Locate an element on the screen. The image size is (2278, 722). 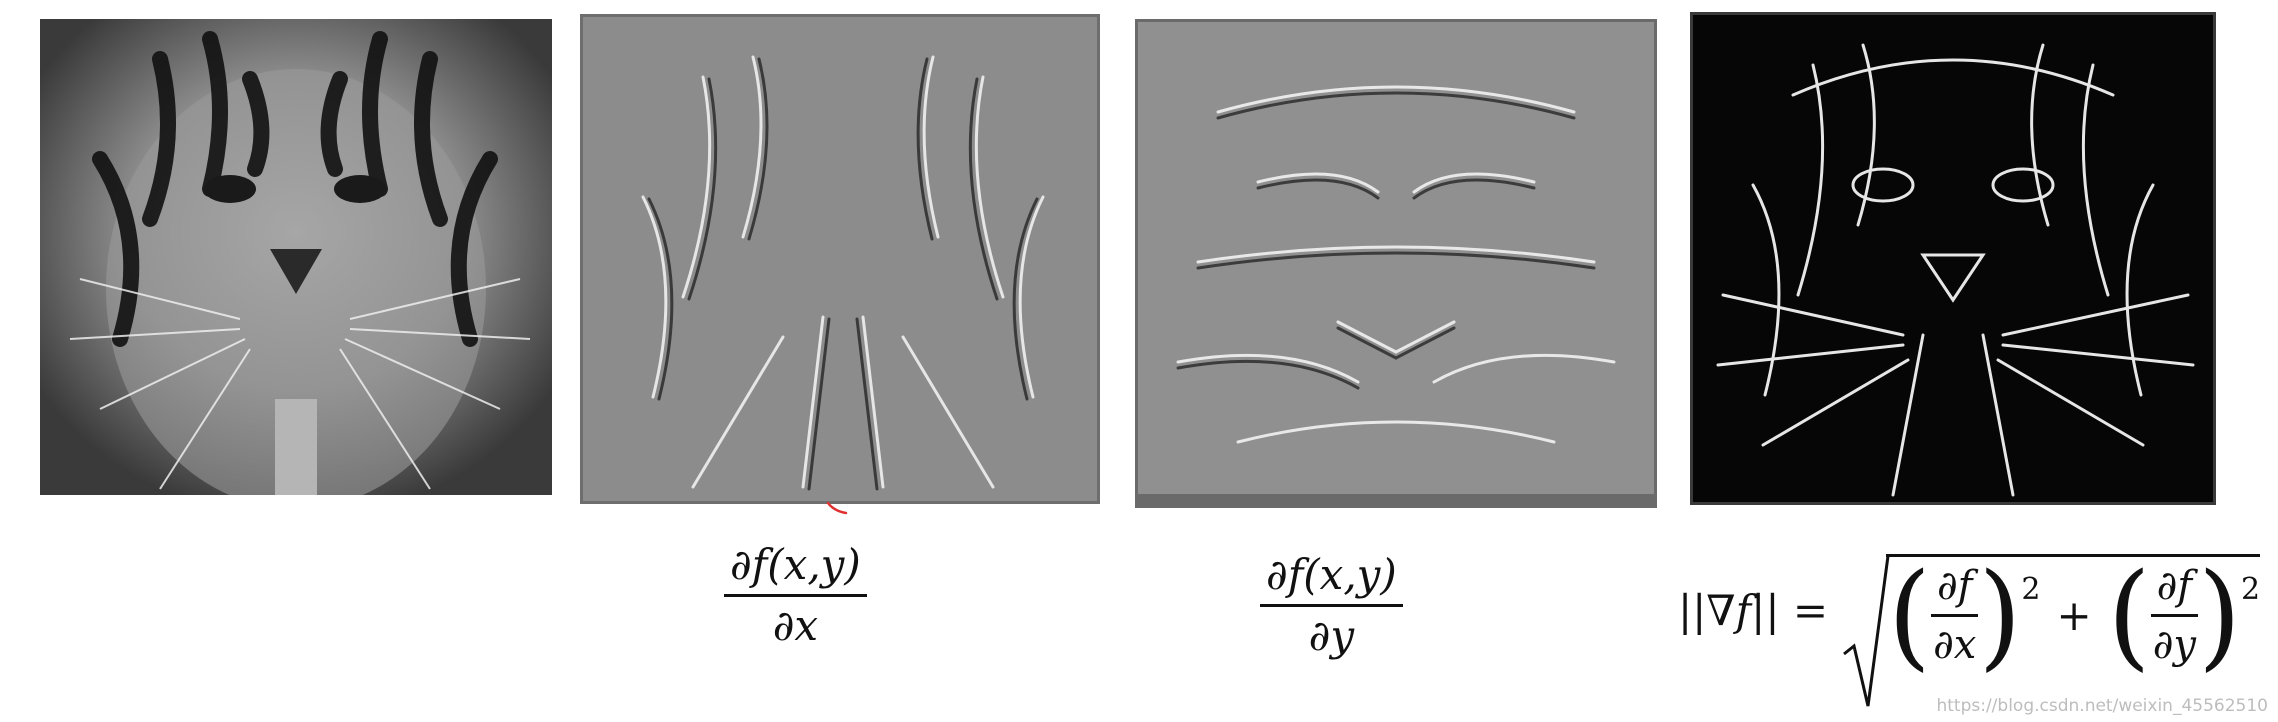
original-tiger-image is located at coordinates (296, 257).